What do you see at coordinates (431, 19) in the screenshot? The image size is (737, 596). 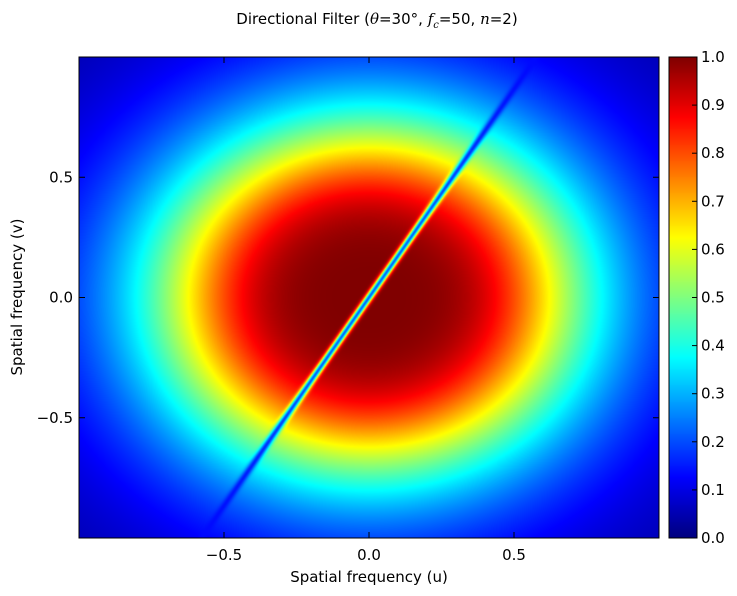 I see `title-f: f` at bounding box center [431, 19].